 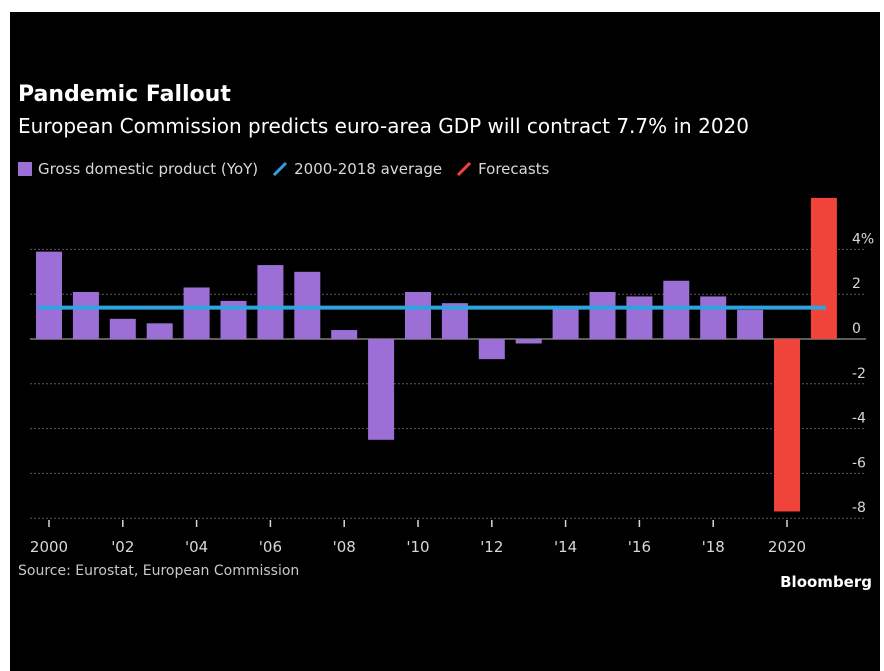 I want to click on legend-item-forecasts: Forecasts, so click(x=502, y=169).